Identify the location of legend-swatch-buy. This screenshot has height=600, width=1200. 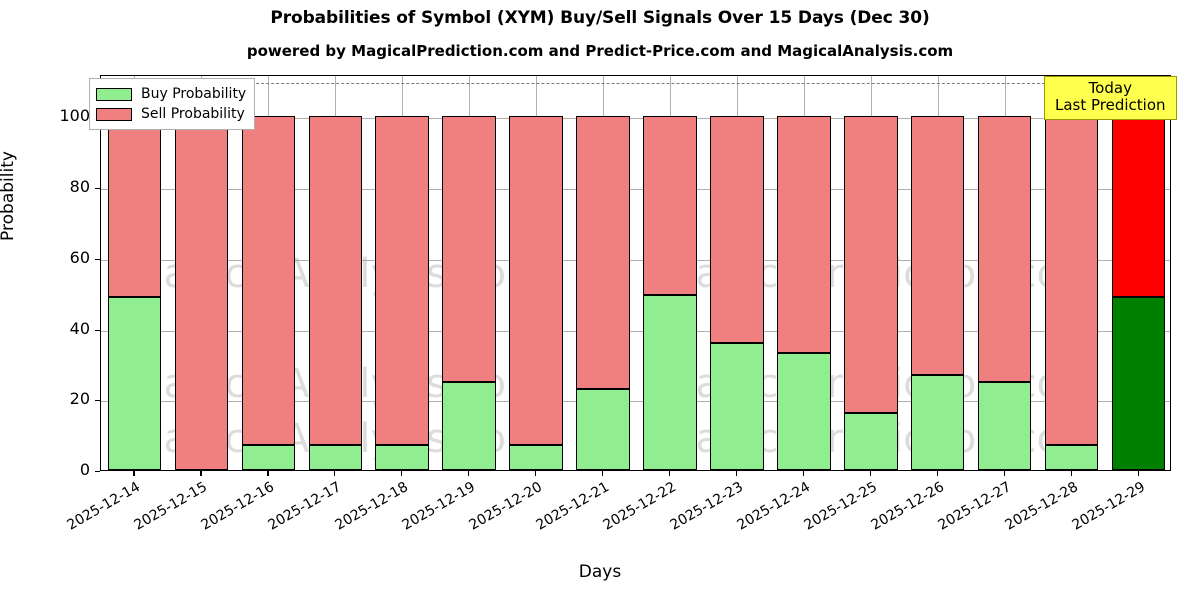
(114, 94).